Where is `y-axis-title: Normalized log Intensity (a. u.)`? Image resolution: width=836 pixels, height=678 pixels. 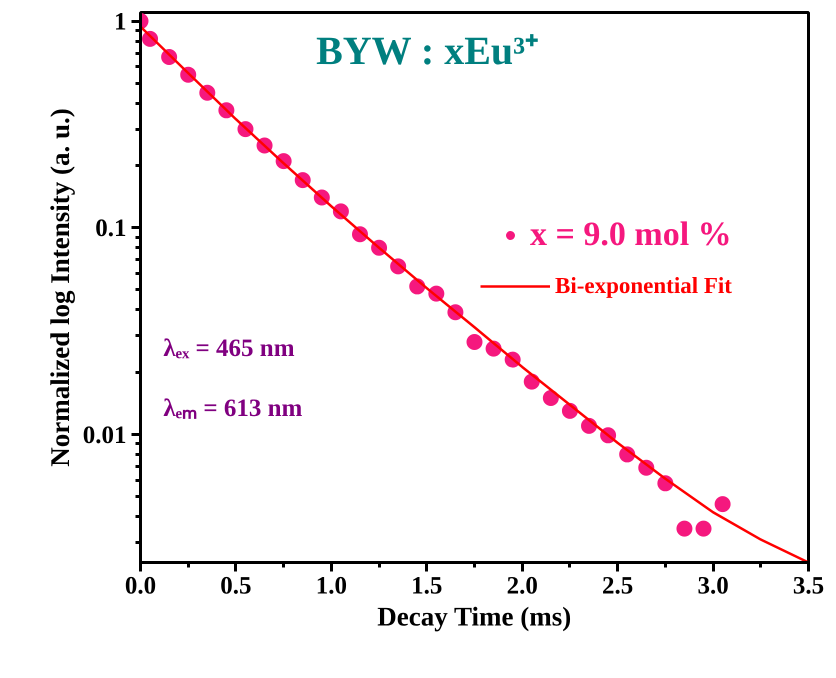 y-axis-title: Normalized log Intensity (a. u.) is located at coordinates (59, 287).